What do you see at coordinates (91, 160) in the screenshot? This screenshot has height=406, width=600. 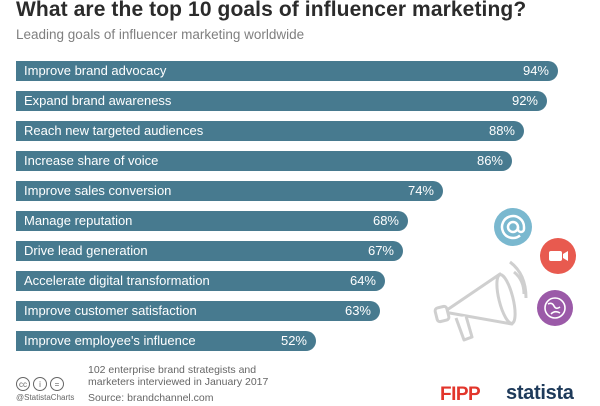 I see `bar-label: Increase share of voice` at bounding box center [91, 160].